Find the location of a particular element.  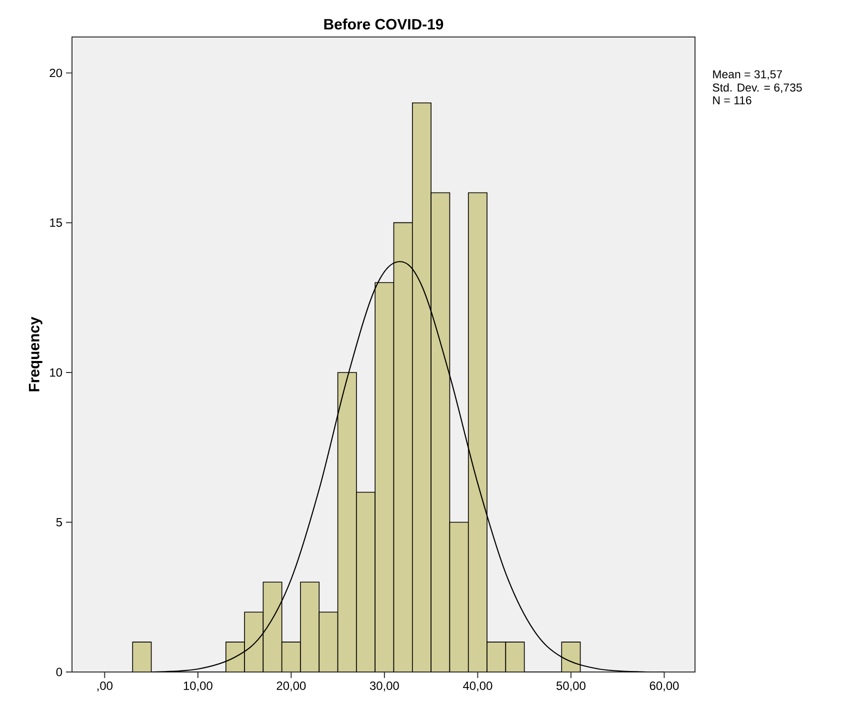

y-tick-label: 0 is located at coordinates (59, 672).